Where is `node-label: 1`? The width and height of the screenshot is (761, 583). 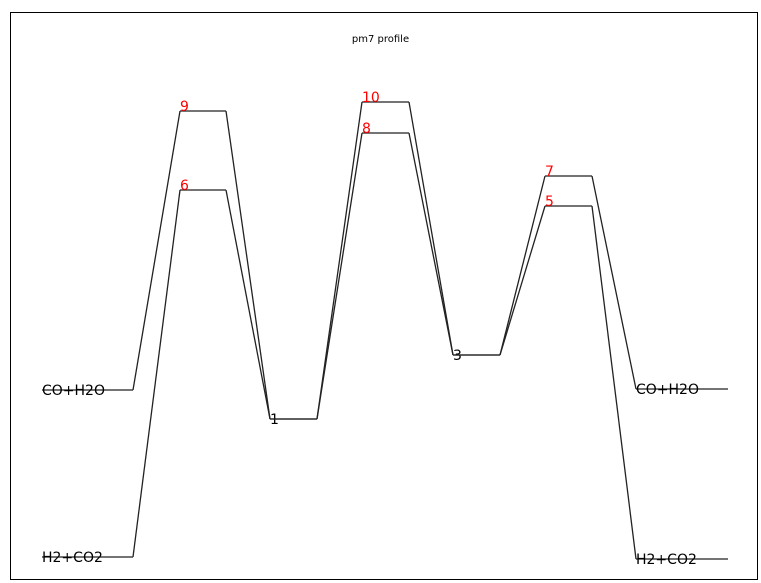
node-label: 1 is located at coordinates (274, 420).